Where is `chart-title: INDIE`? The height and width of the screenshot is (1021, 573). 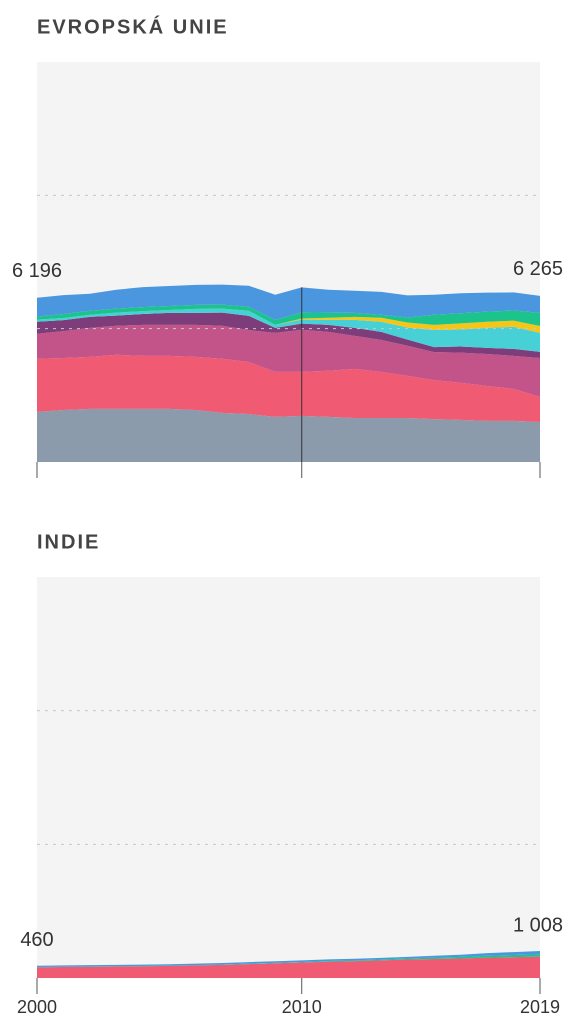
chart-title: INDIE is located at coordinates (68, 542).